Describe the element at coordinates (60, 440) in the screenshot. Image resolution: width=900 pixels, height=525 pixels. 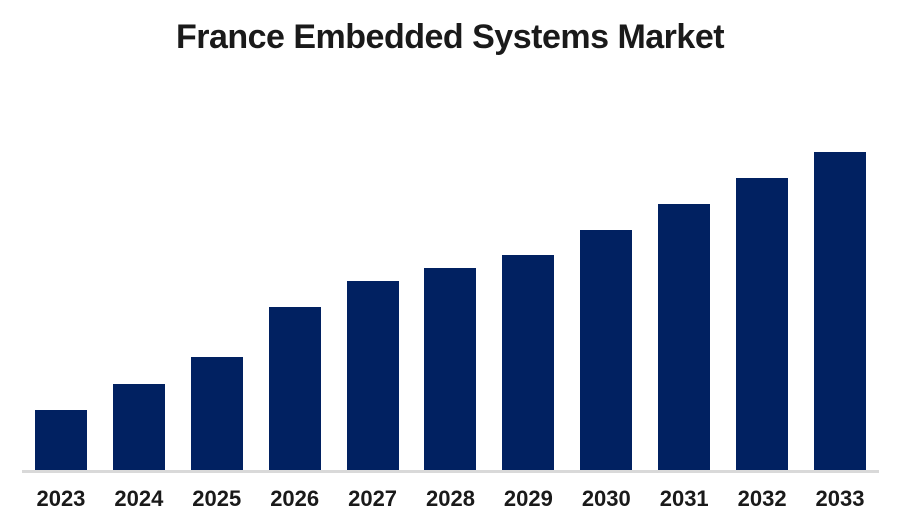
I see `bar-2023` at that location.